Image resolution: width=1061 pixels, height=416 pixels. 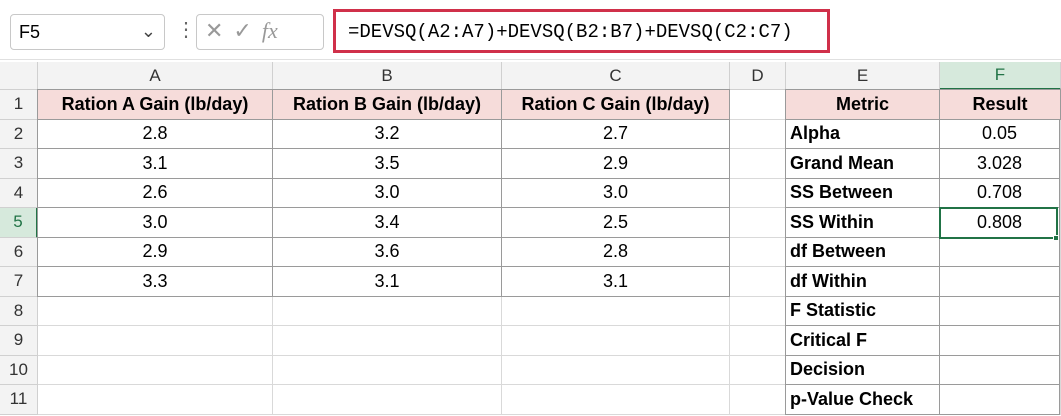 What do you see at coordinates (19, 134) in the screenshot?
I see `row-header: 2` at bounding box center [19, 134].